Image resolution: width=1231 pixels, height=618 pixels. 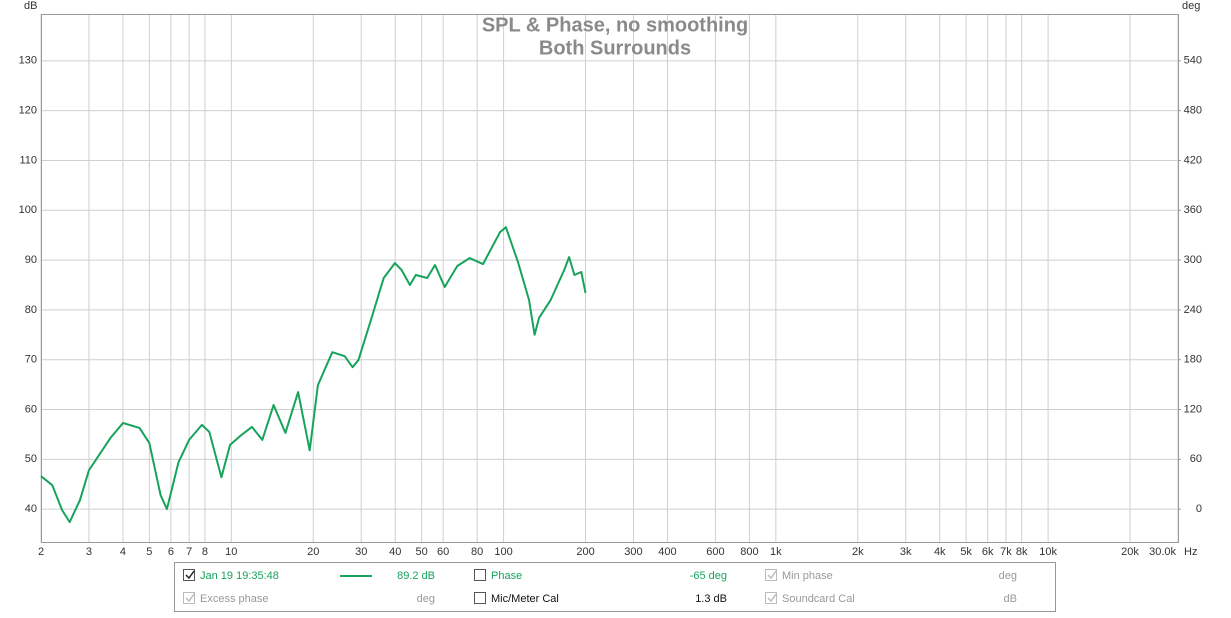 I want to click on x-tick-label: 30, so click(x=361, y=552).